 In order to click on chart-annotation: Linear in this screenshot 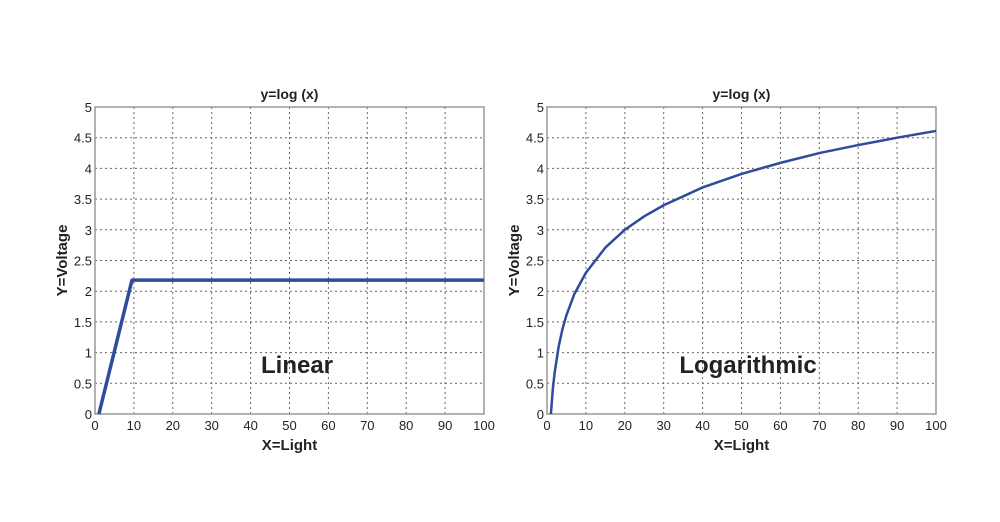, I will do `click(297, 365)`.